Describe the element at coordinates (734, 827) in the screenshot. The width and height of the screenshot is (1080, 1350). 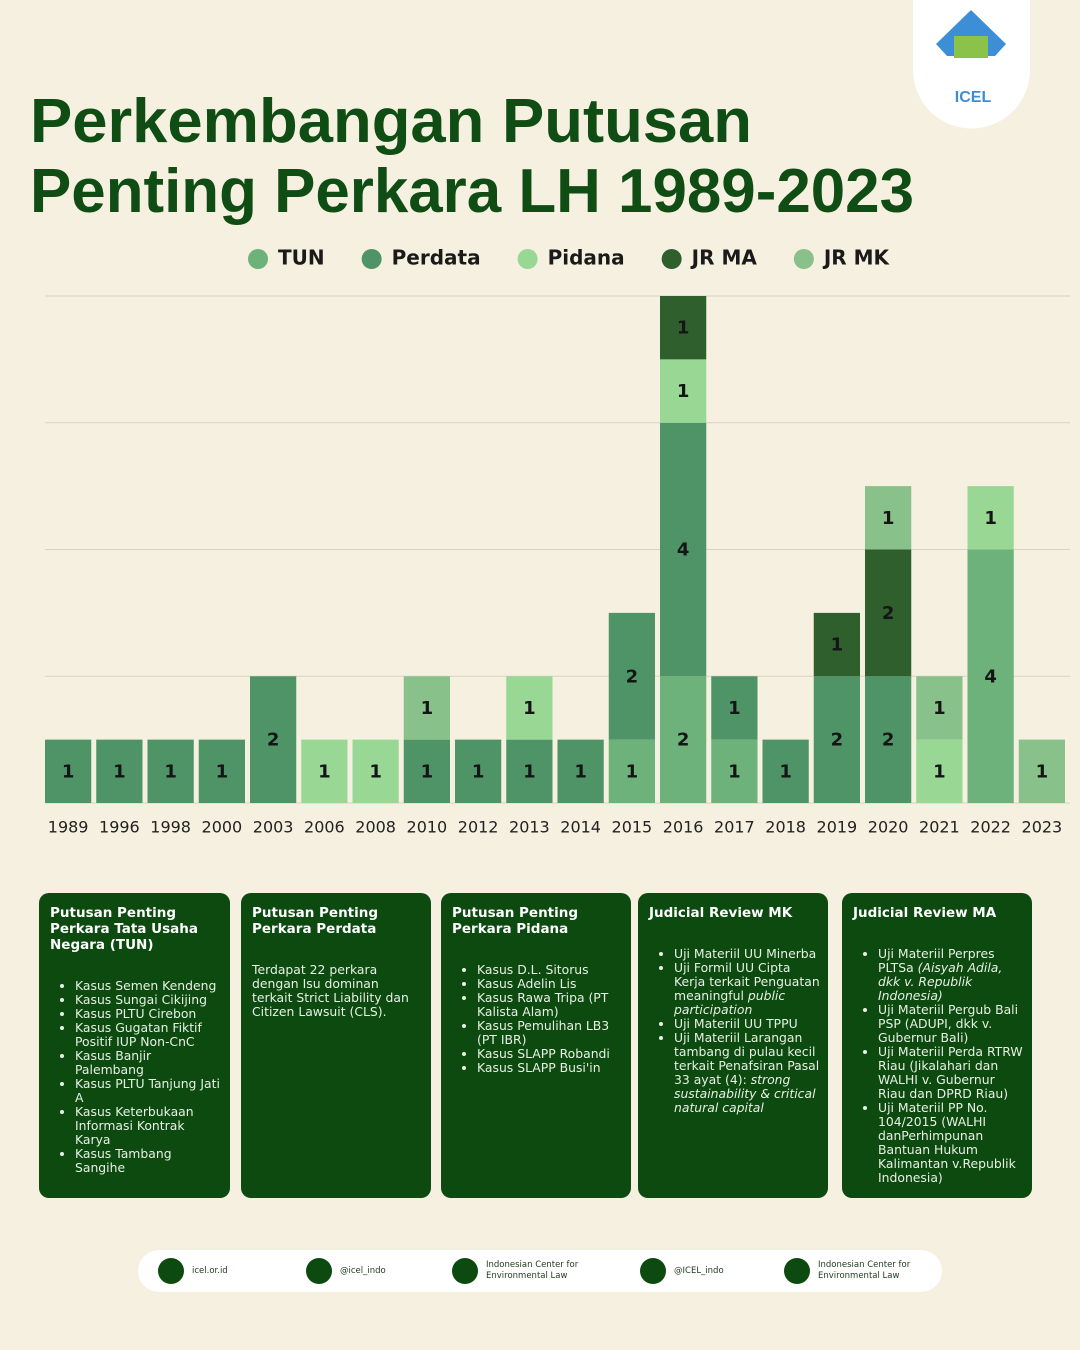
I see `x-tick-label: 2017` at that location.